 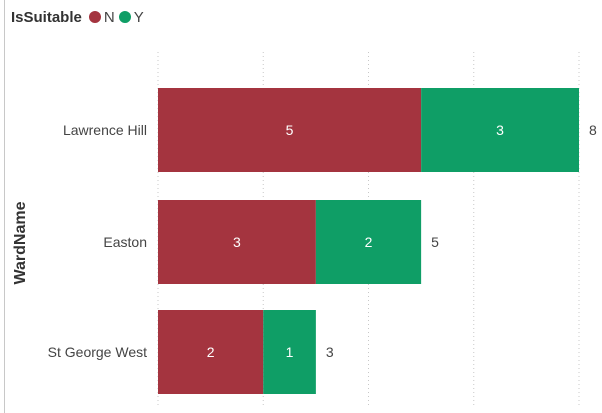 What do you see at coordinates (94, 17) in the screenshot?
I see `legend-dot-n-icon` at bounding box center [94, 17].